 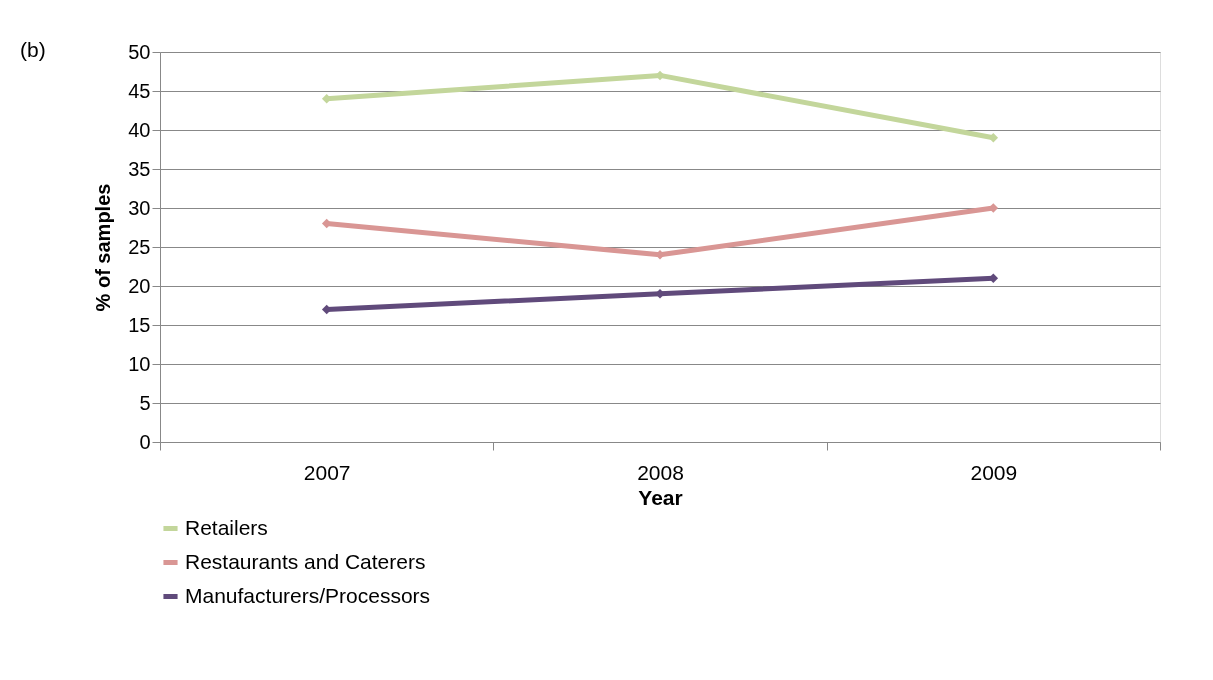 I want to click on y-tick-label: 30, so click(x=139, y=207).